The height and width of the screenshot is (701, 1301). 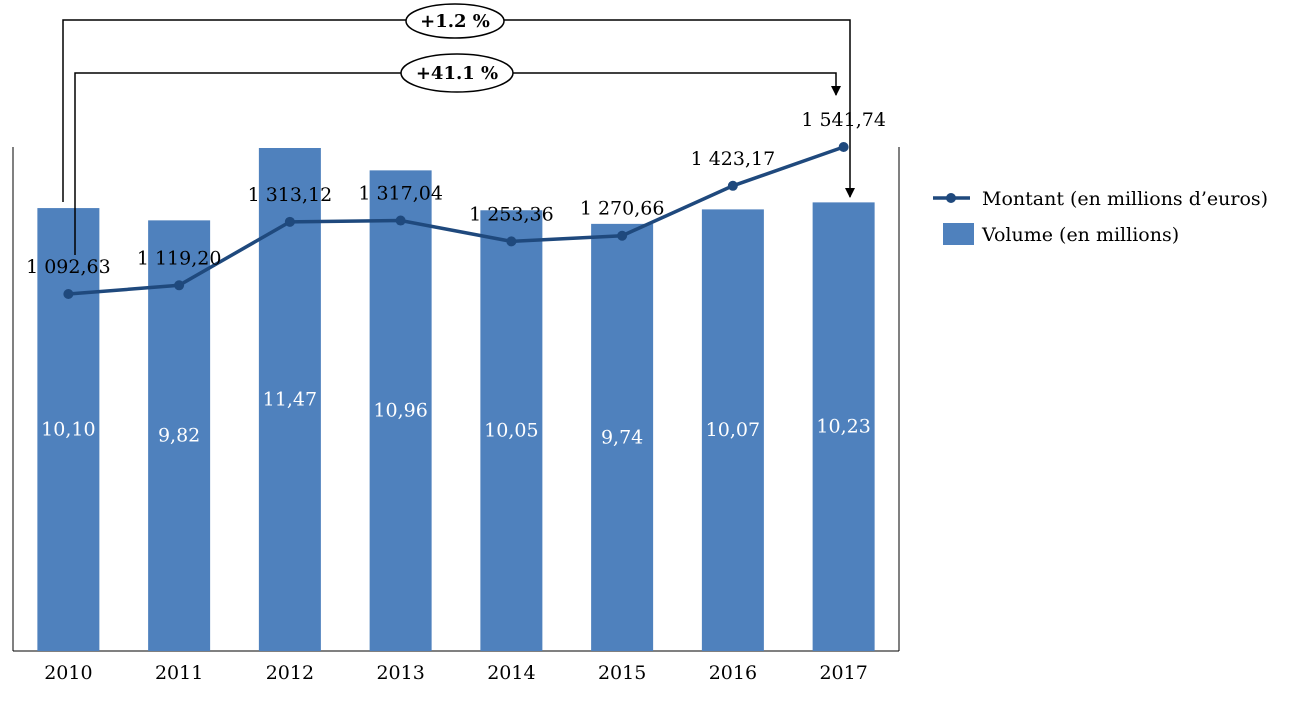 I want to click on line-path, so click(x=456, y=220).